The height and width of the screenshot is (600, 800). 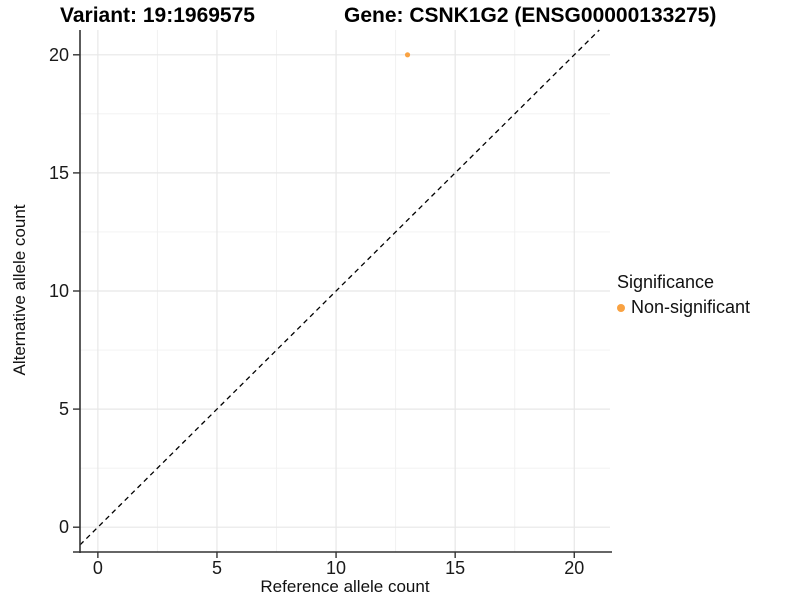 I want to click on y-axis-label: Alternative allele count, so click(x=19, y=290).